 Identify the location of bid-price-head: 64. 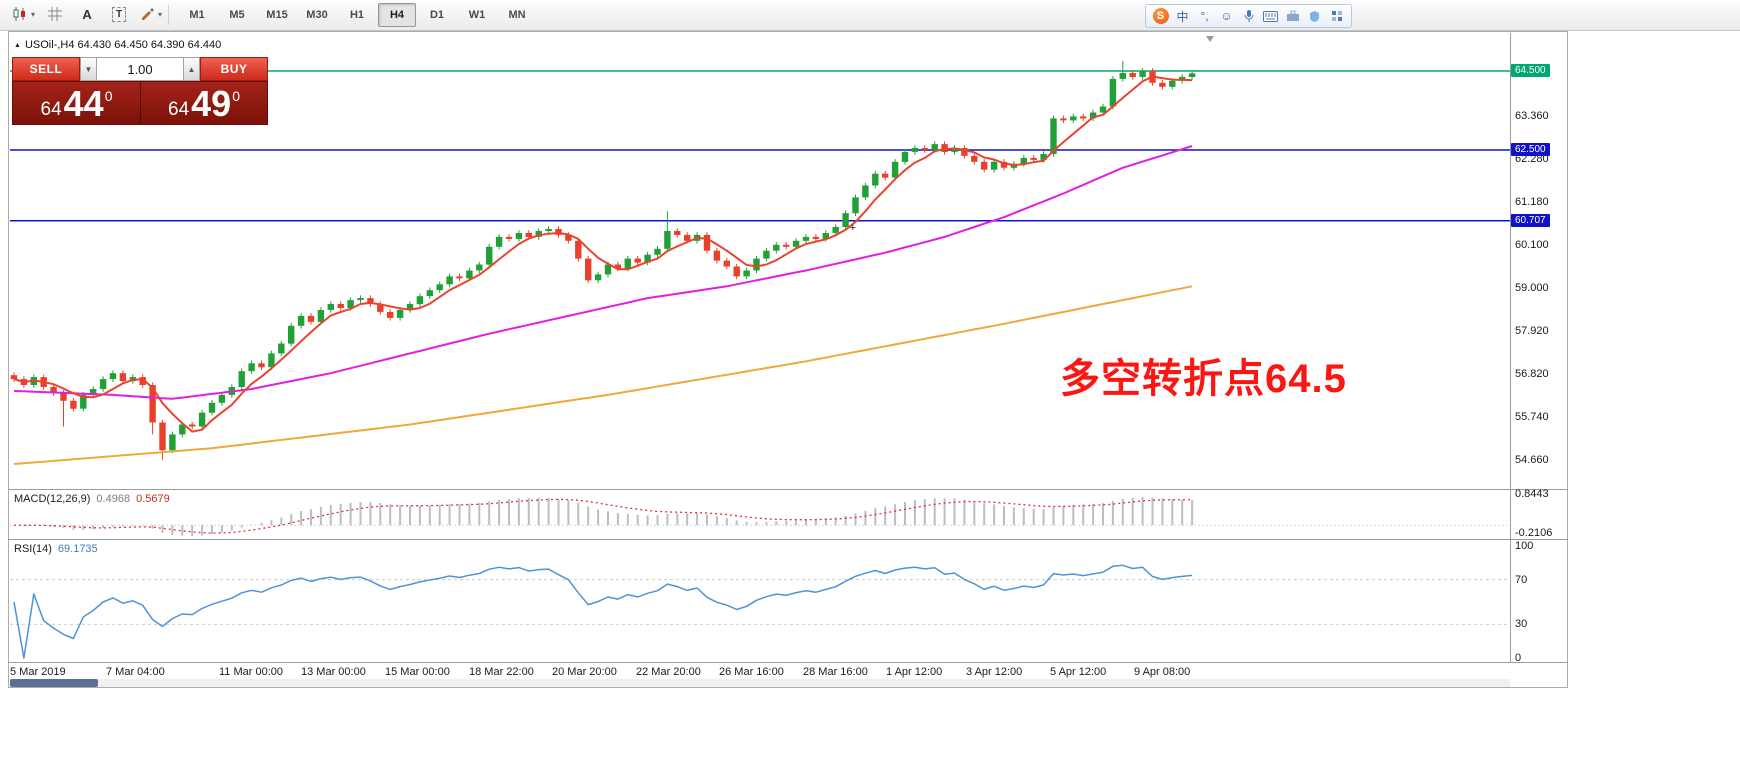
(51, 109).